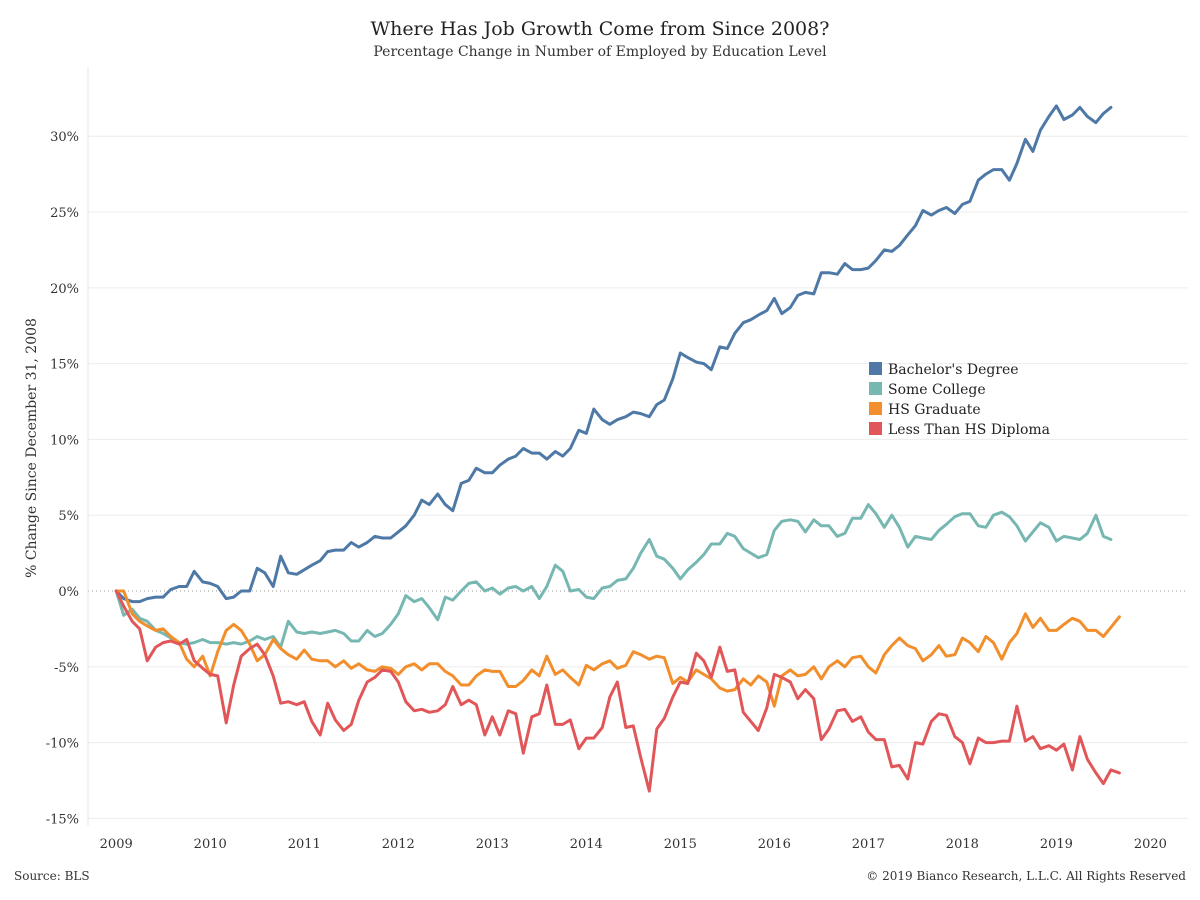 The image size is (1200, 900). Describe the element at coordinates (962, 844) in the screenshot. I see `x-tick-label: 2018` at that location.